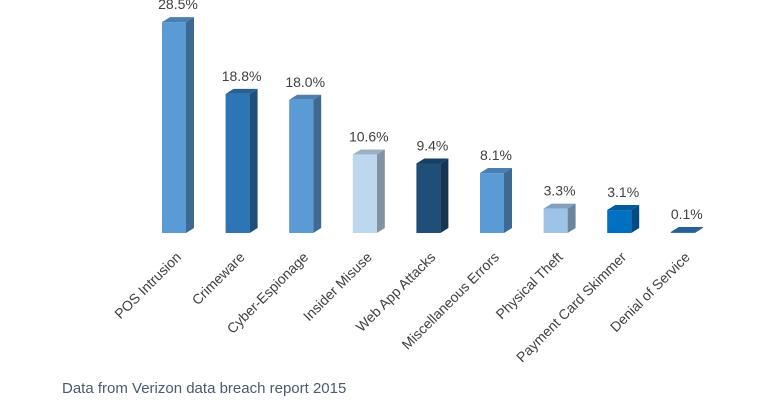 Image resolution: width=782 pixels, height=420 pixels. Describe the element at coordinates (178, 6) in the screenshot. I see `value-label: 28.5%` at that location.